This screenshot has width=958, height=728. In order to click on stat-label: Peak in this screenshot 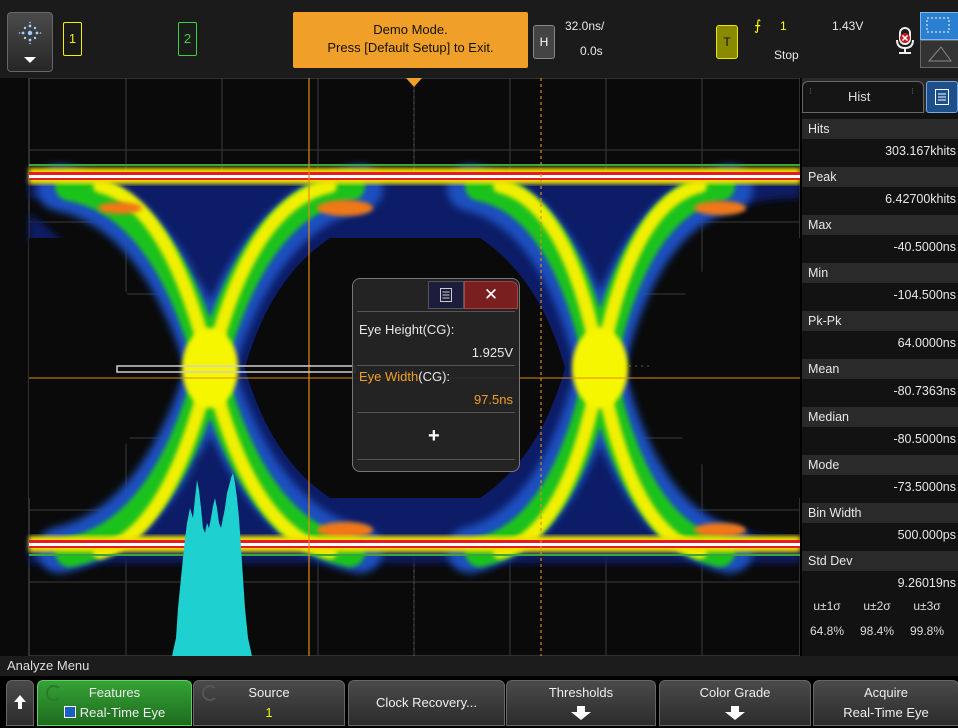, I will do `click(880, 177)`.